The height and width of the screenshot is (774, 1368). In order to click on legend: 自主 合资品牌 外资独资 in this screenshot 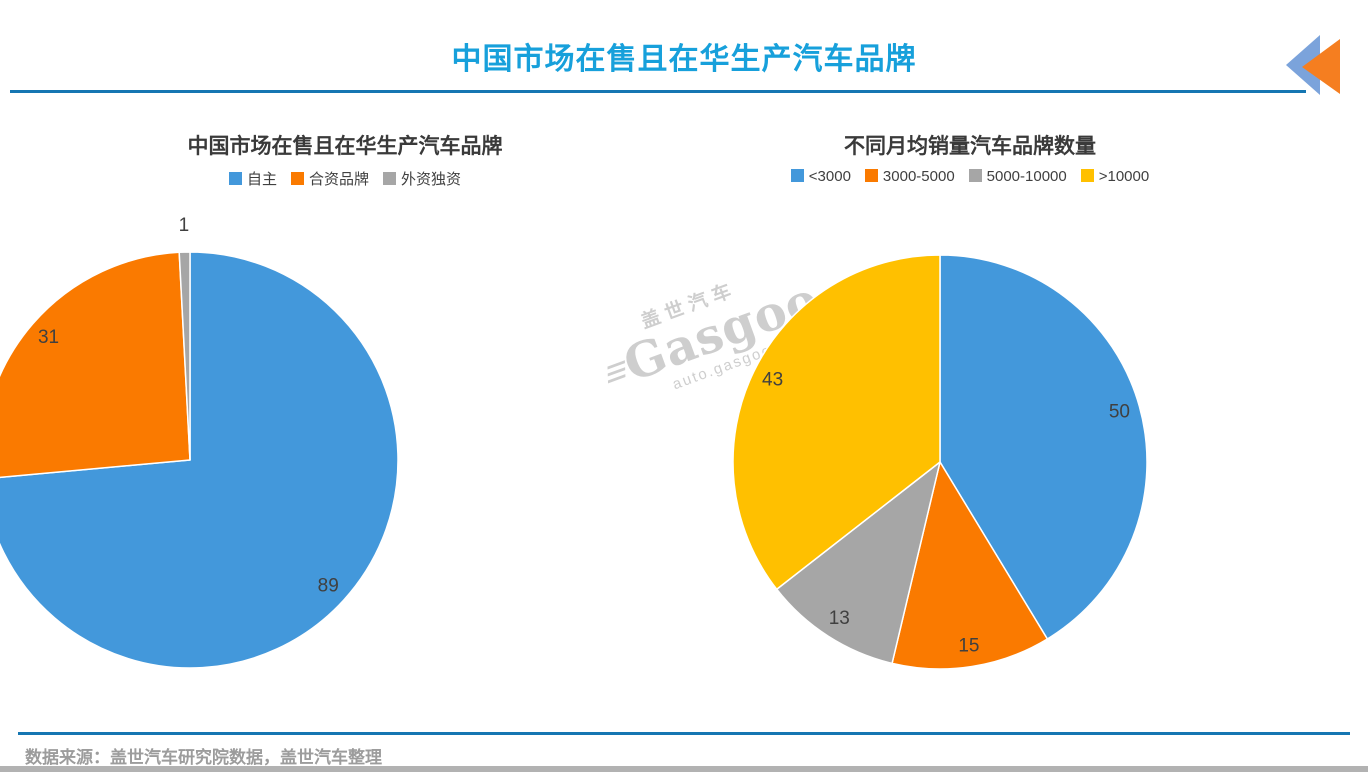, I will do `click(345, 178)`.